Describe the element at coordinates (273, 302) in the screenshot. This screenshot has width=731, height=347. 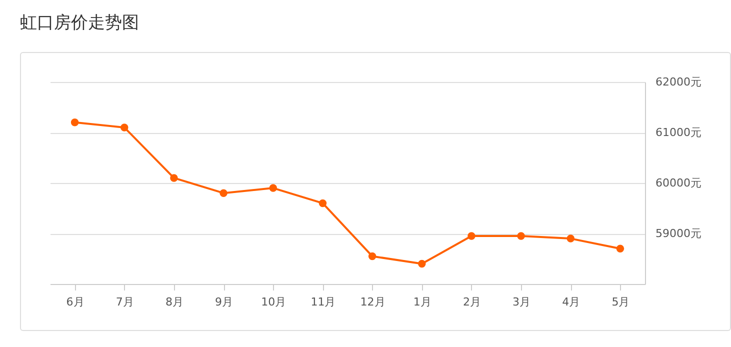
I see `x-tick-label: 10月` at that location.